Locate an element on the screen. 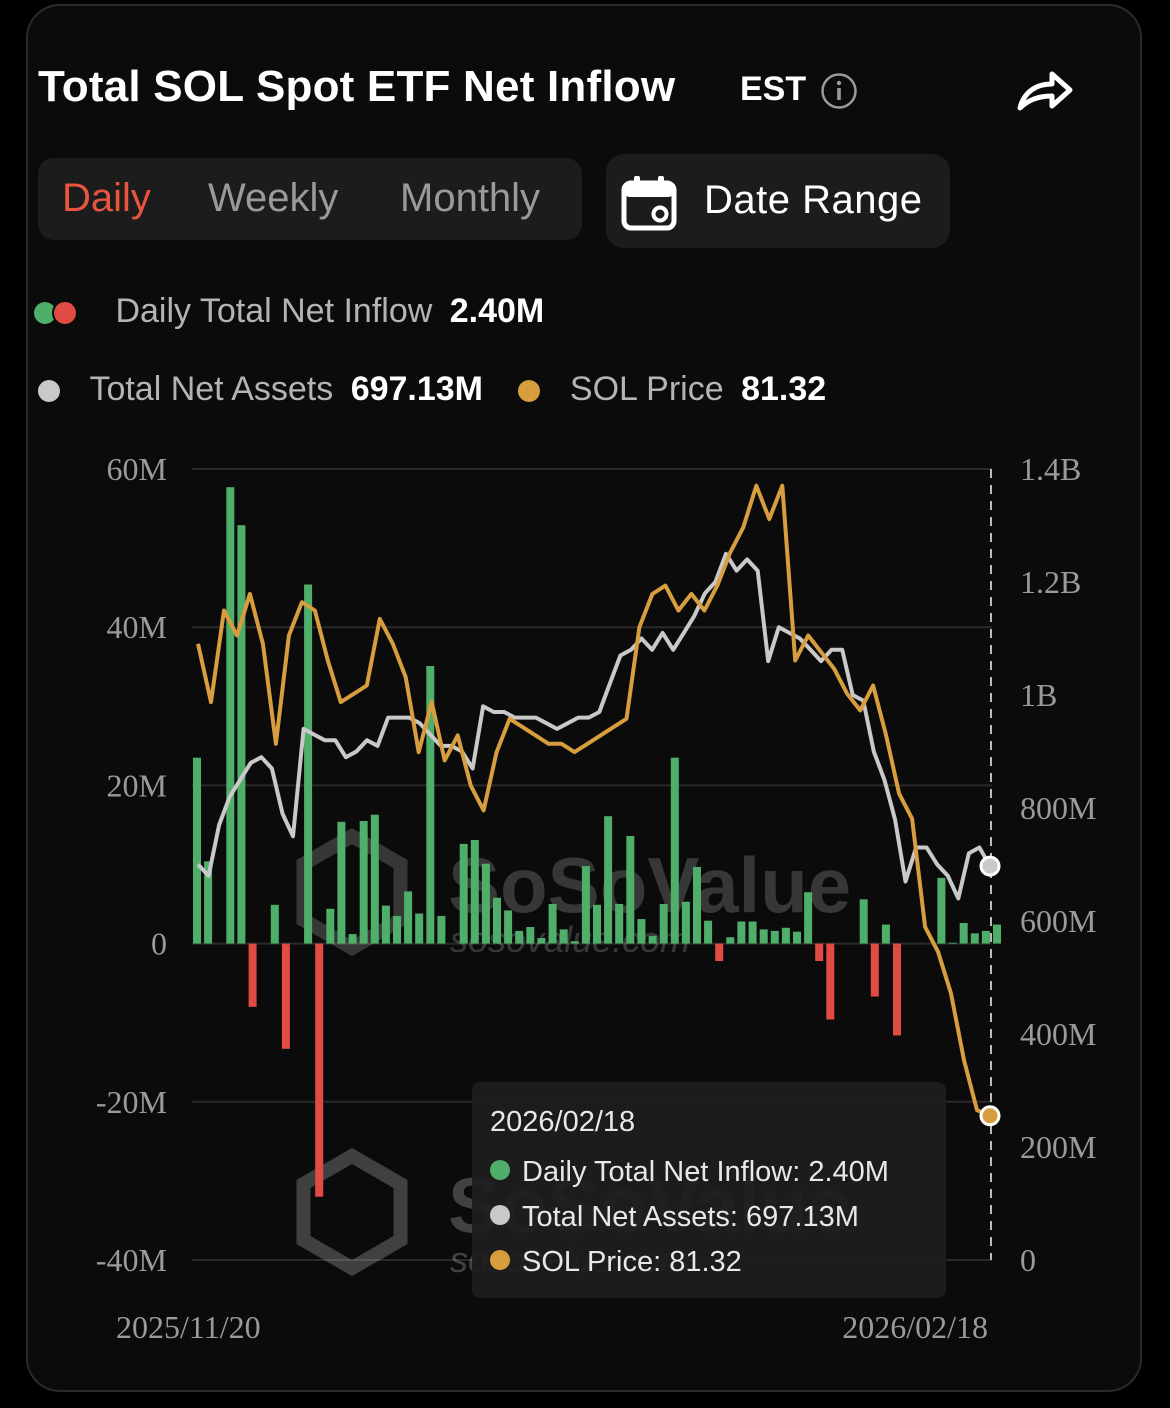 Image resolution: width=1170 pixels, height=1408 pixels. legend-price: SOL Price 81.32 is located at coordinates (659, 389).